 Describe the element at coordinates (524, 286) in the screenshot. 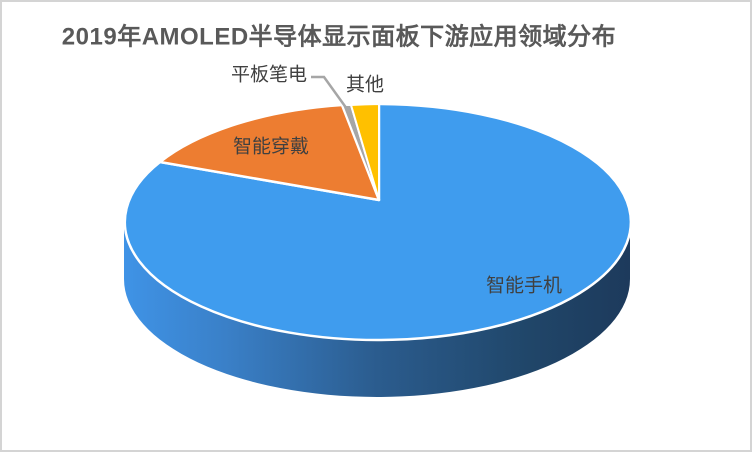

I see `slice-label-smartphone: 智能手机` at that location.